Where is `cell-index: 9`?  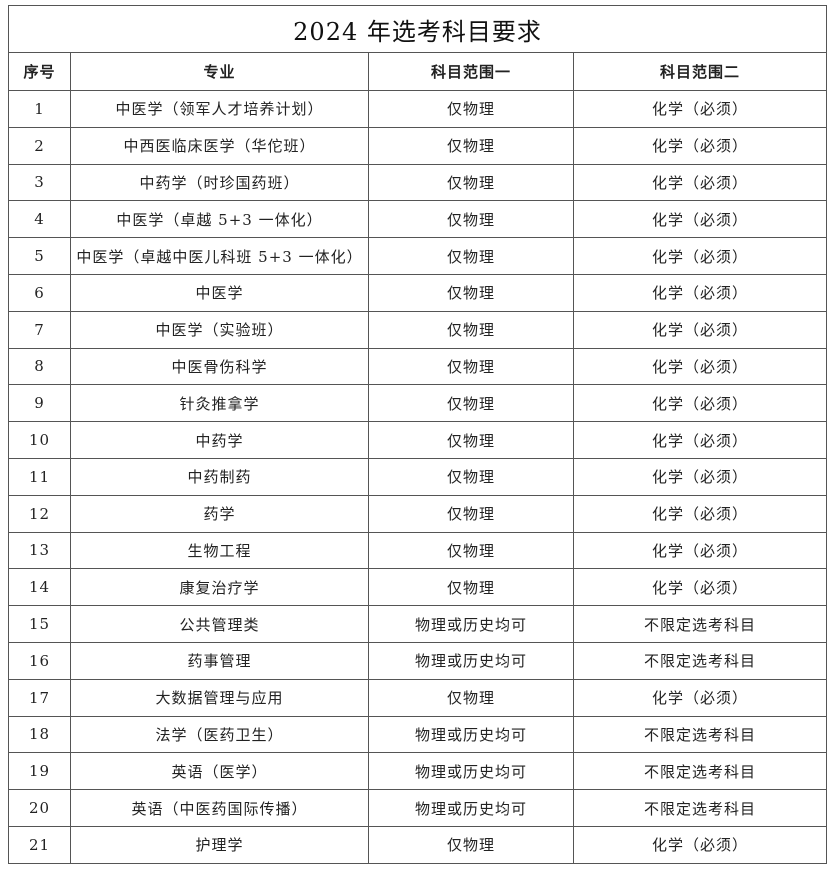
cell-index: 9 is located at coordinates (39, 403).